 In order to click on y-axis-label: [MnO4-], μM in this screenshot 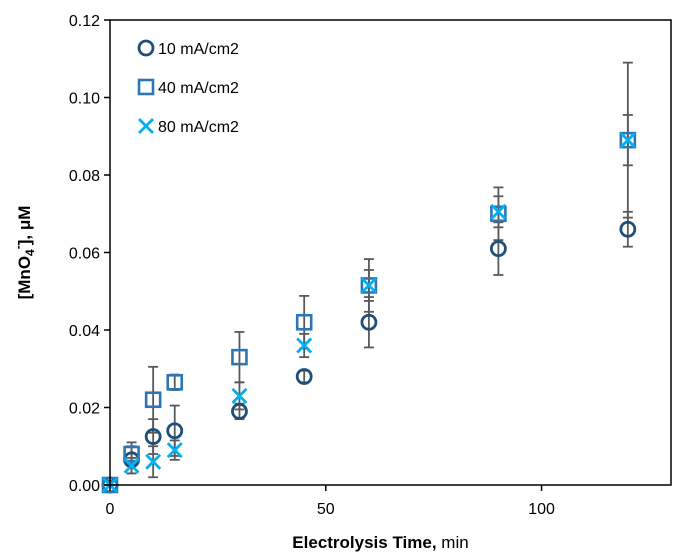, I will do `click(24, 253)`.